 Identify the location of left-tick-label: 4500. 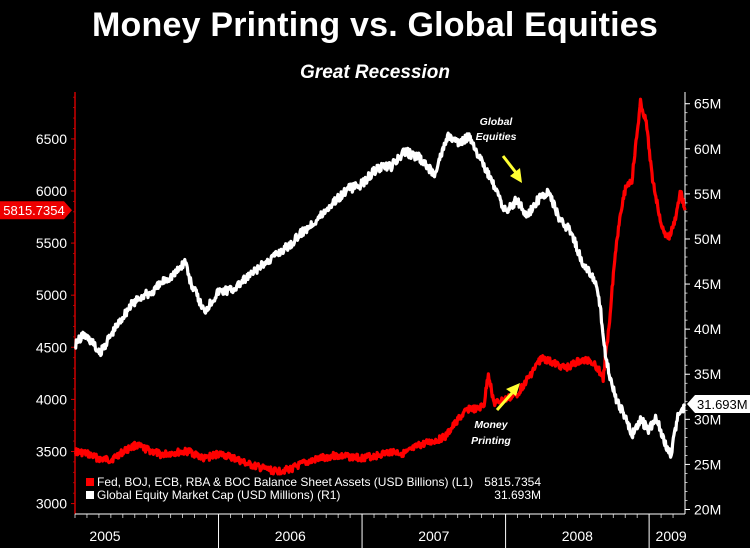
(51, 347).